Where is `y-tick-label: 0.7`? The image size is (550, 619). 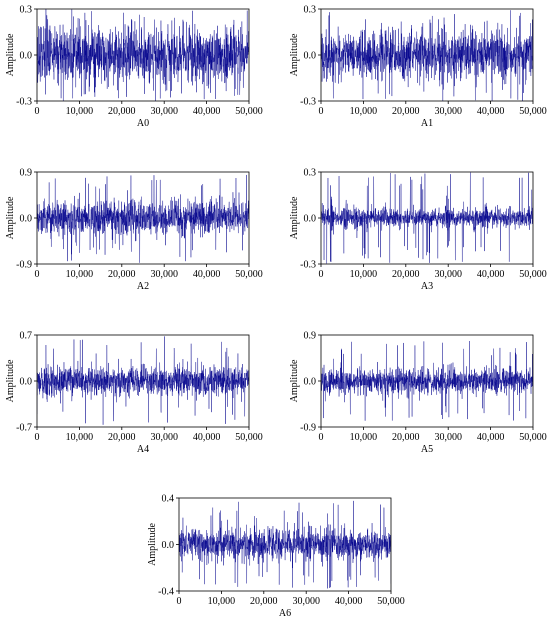
y-tick-label: 0.7 is located at coordinates (26, 336).